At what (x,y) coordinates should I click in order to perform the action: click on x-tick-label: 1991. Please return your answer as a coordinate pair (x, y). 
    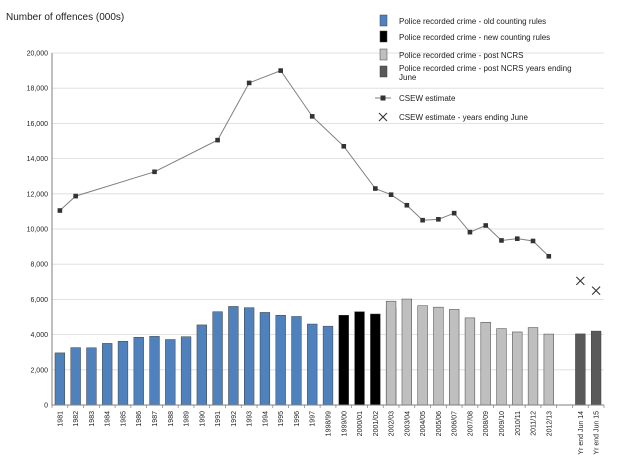
    Looking at the image, I should click on (218, 419).